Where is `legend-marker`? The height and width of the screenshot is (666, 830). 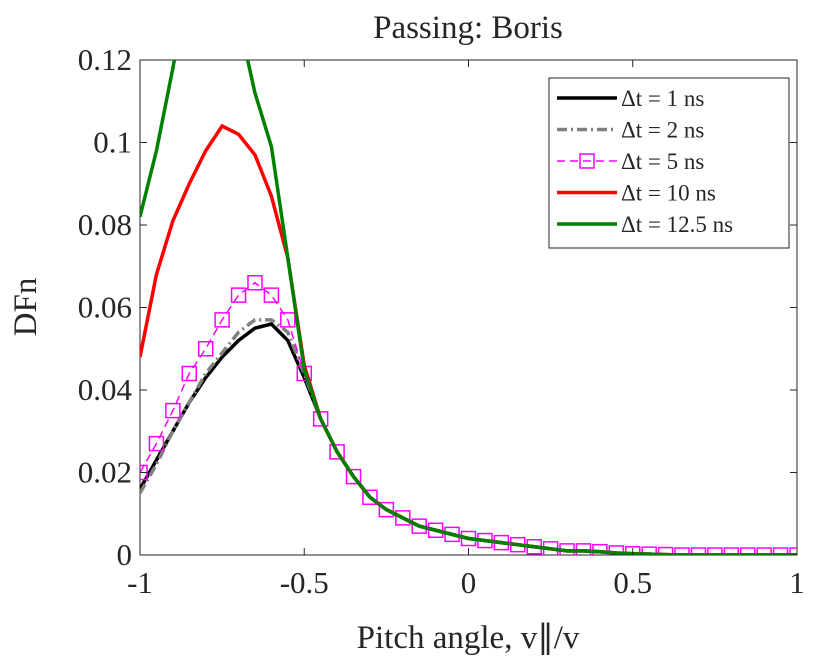
legend-marker is located at coordinates (587, 161).